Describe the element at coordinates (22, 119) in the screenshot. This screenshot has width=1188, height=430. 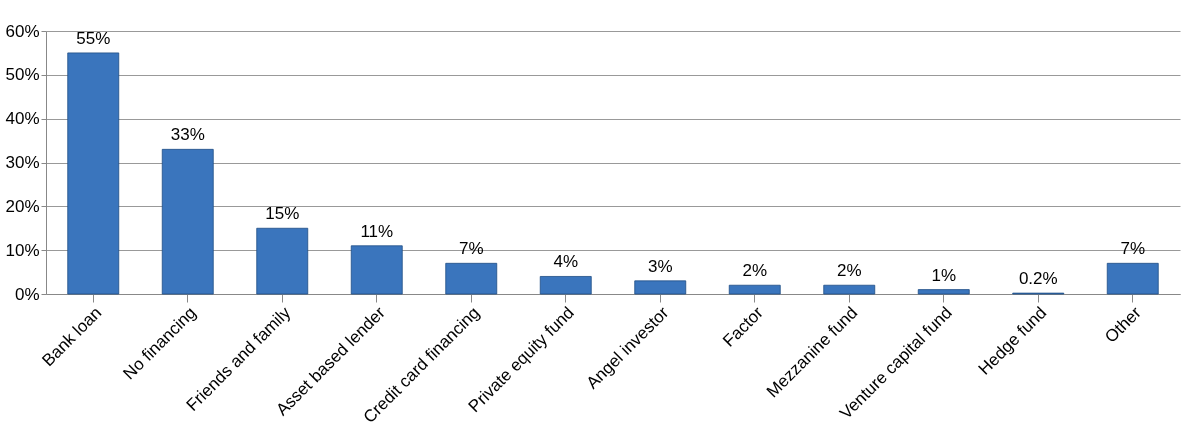
I see `y-tick-label: 40%` at that location.